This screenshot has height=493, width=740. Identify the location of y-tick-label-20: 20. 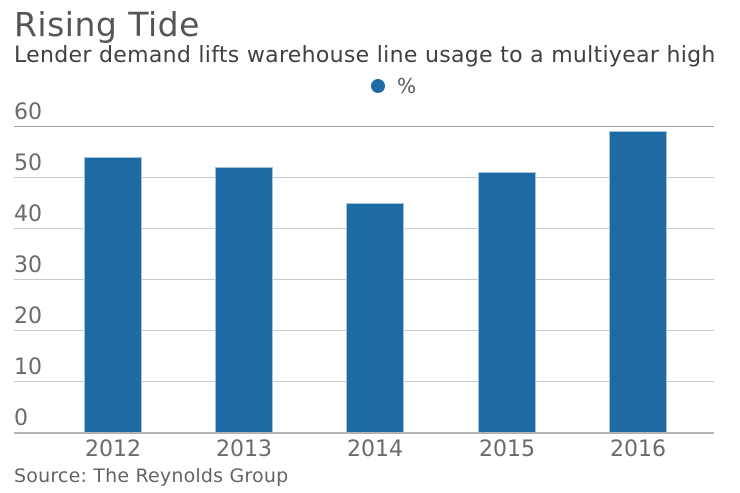
(28, 316).